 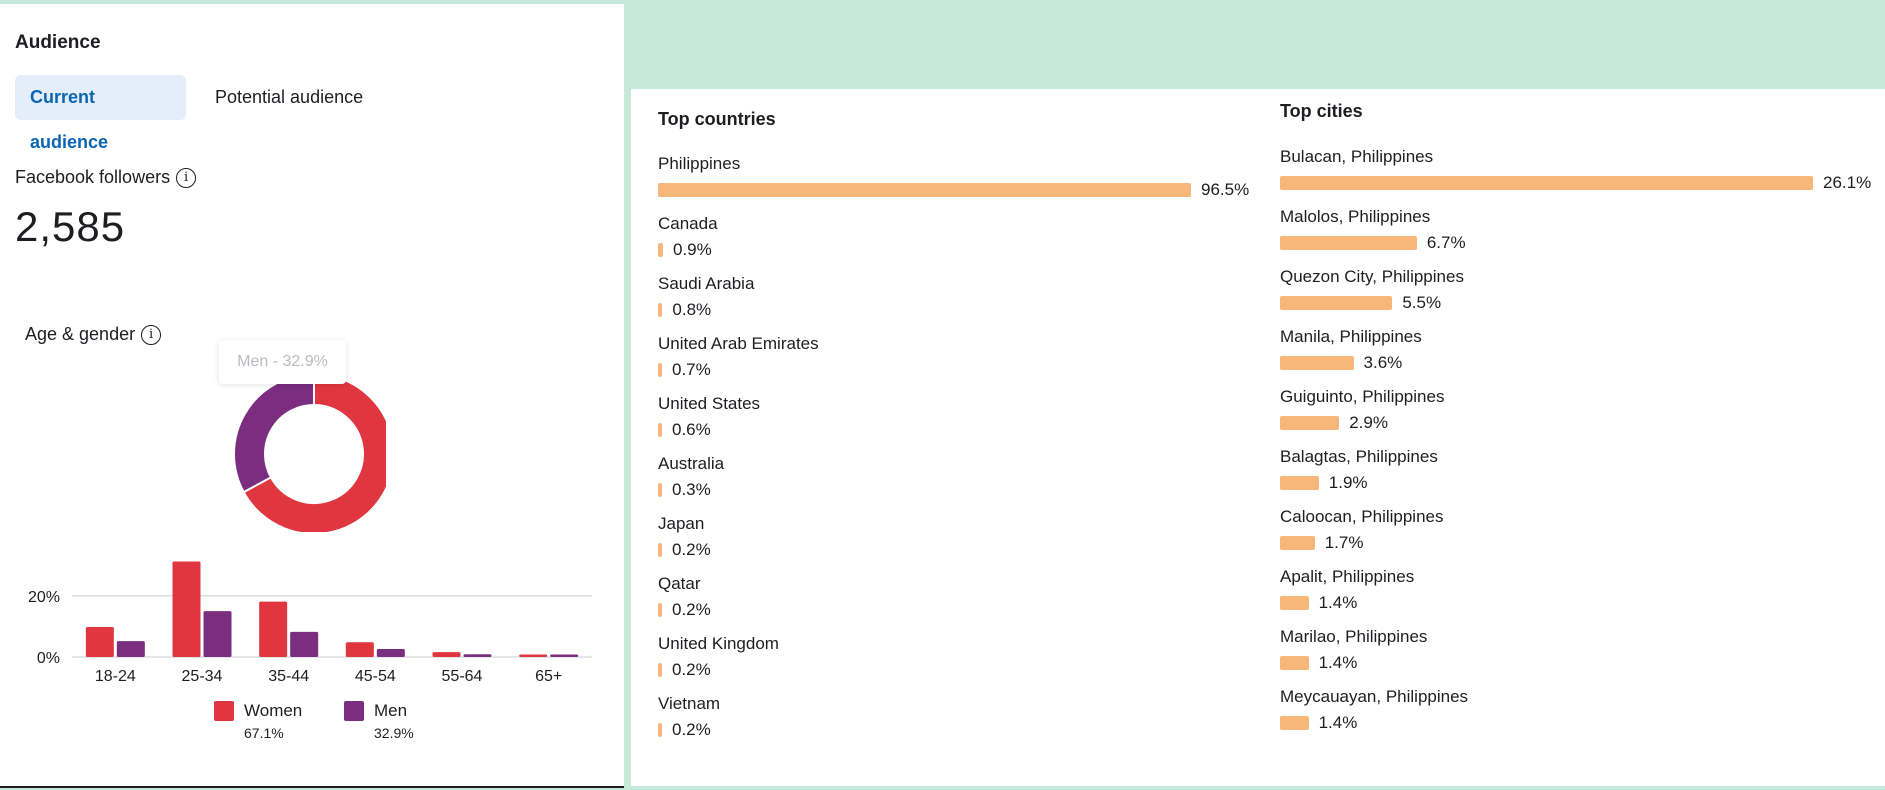 What do you see at coordinates (684, 536) in the screenshot?
I see `list-item: Japan 0.2%` at bounding box center [684, 536].